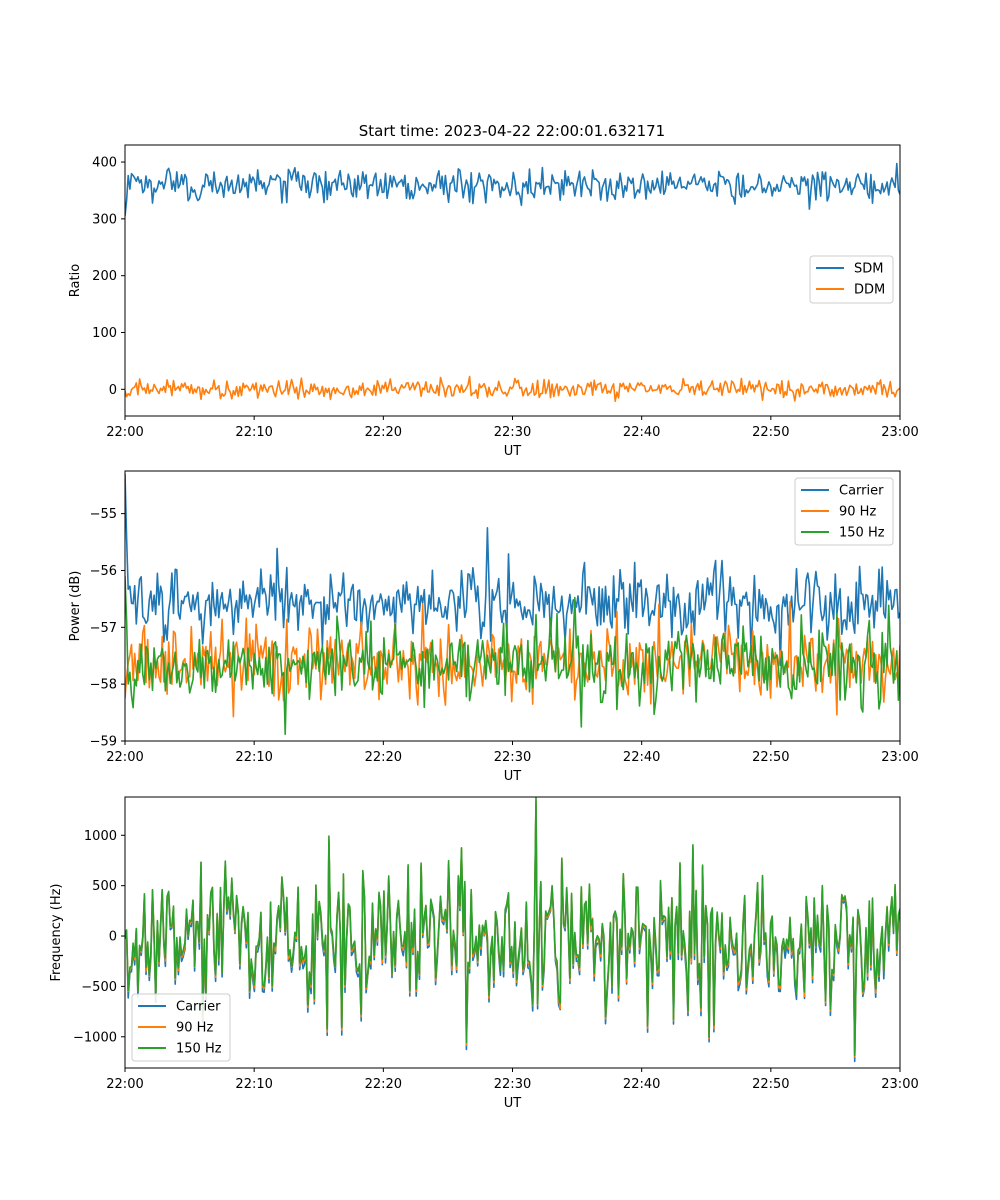 The width and height of the screenshot is (1000, 1200). Describe the element at coordinates (104, 886) in the screenshot. I see `y-tick-label: 500` at that location.